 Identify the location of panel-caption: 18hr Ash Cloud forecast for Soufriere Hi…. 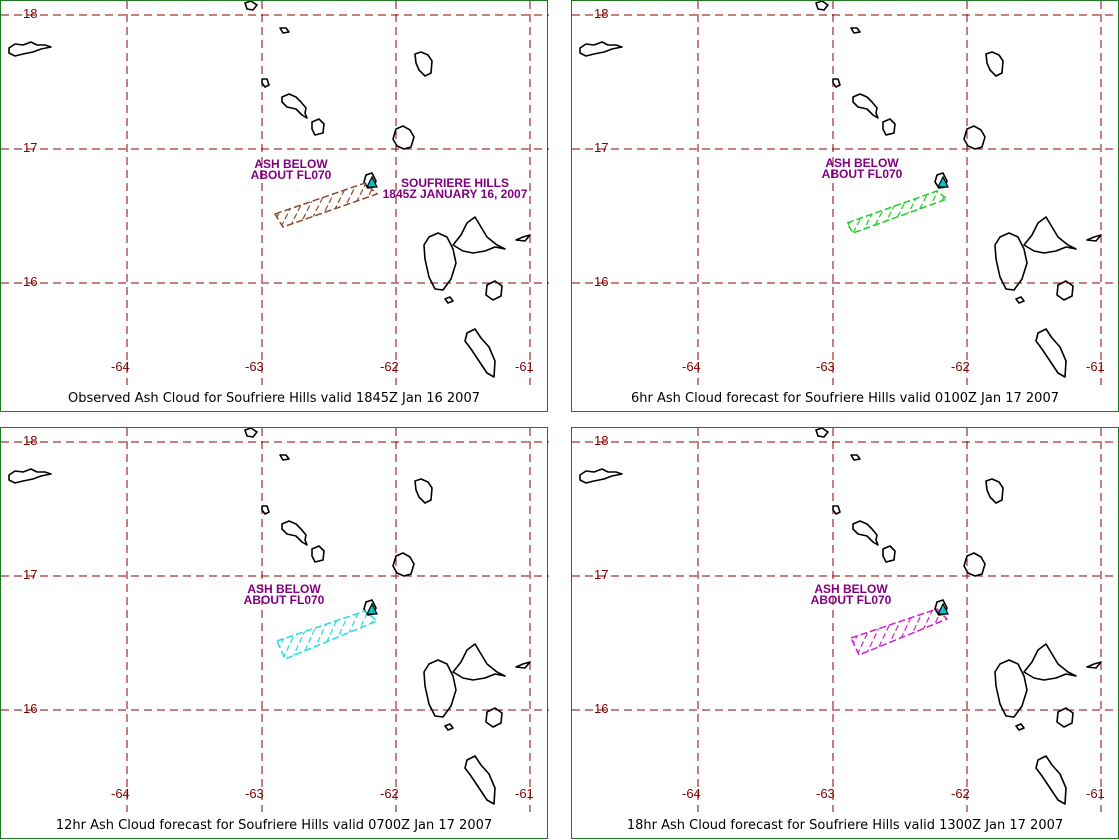
(845, 825).